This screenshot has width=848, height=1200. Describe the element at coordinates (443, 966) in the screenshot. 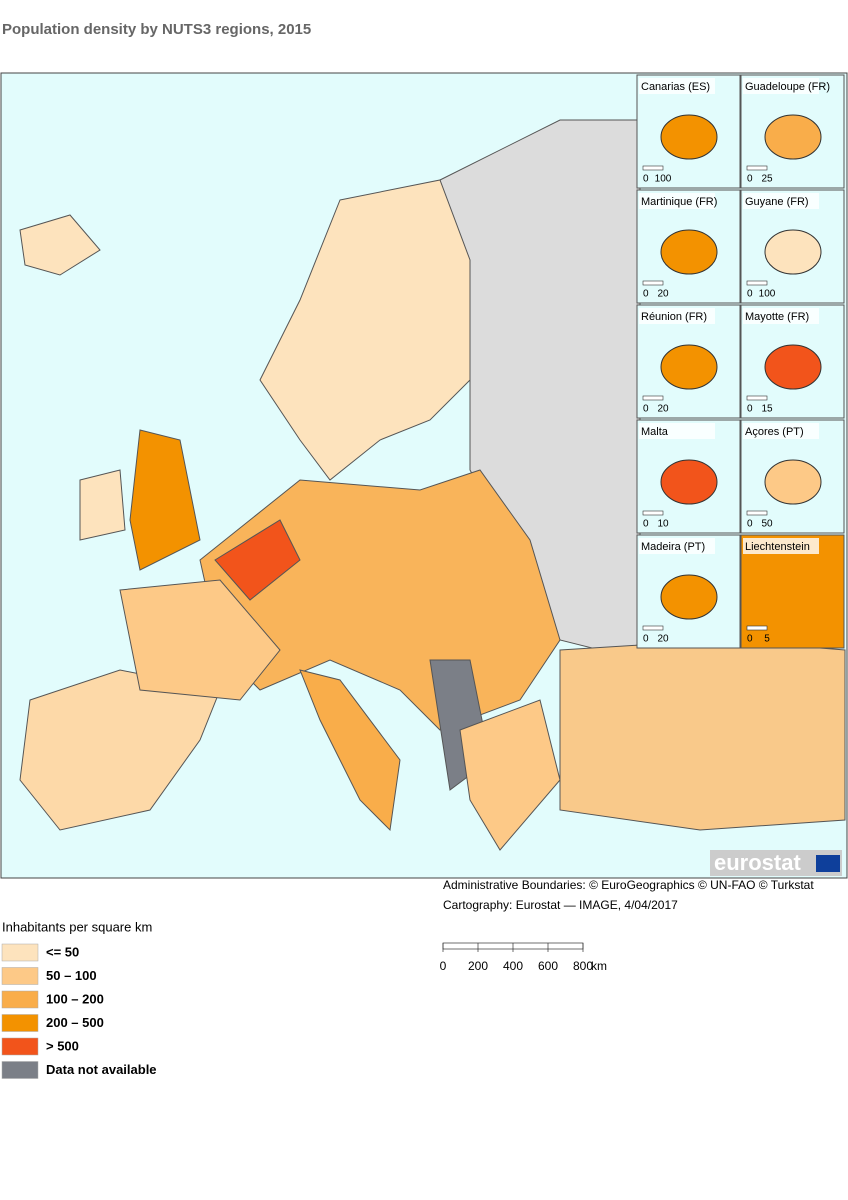

I see `scale-label: 0` at that location.